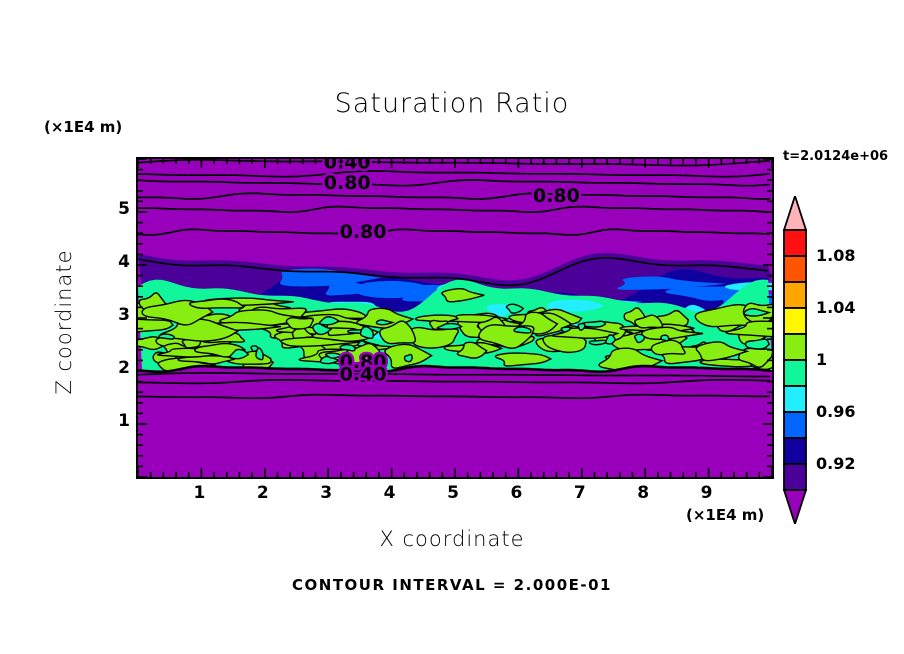 The width and height of the screenshot is (904, 654). Describe the element at coordinates (795, 508) in the screenshot. I see `colorbar-cap-bottom` at that location.